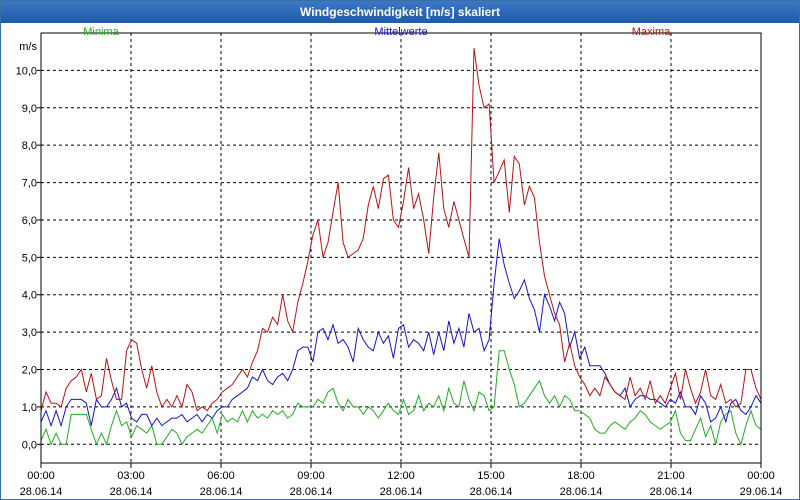  I want to click on x-tick-time: 09:00, so click(311, 476).